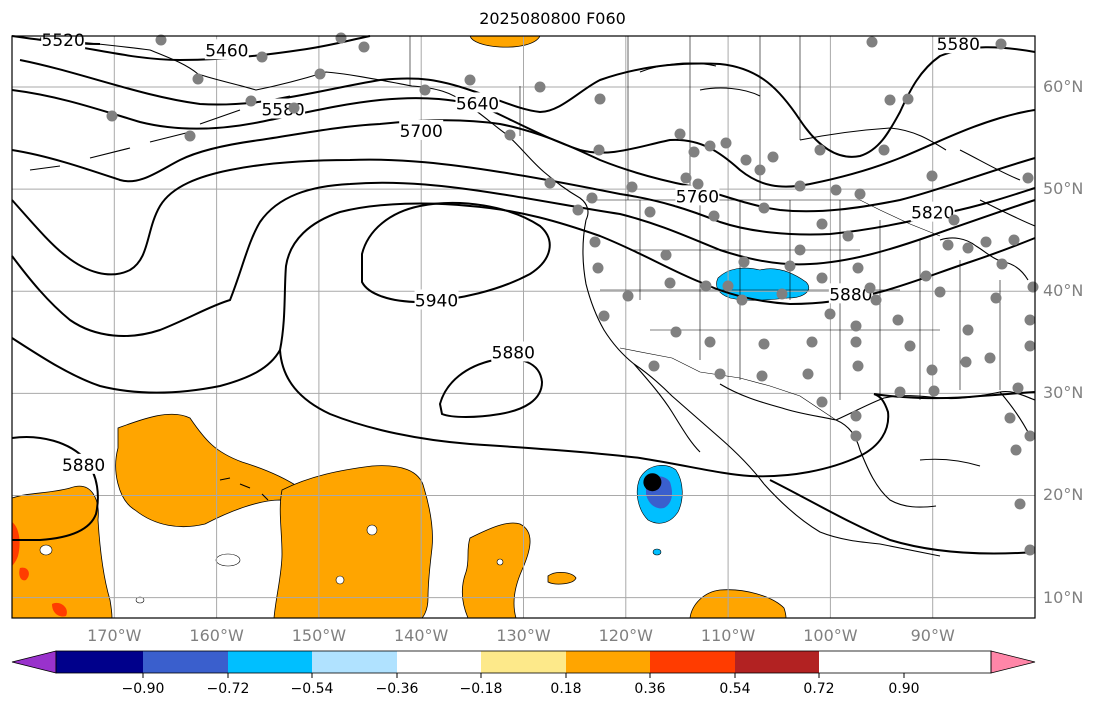 This screenshot has width=1105, height=712. What do you see at coordinates (505, 42) in the screenshot?
I see `orange-region-top` at bounding box center [505, 42].